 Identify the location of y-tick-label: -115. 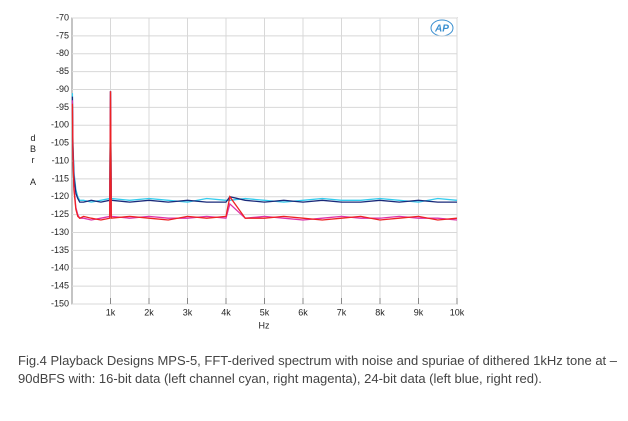
(60, 178).